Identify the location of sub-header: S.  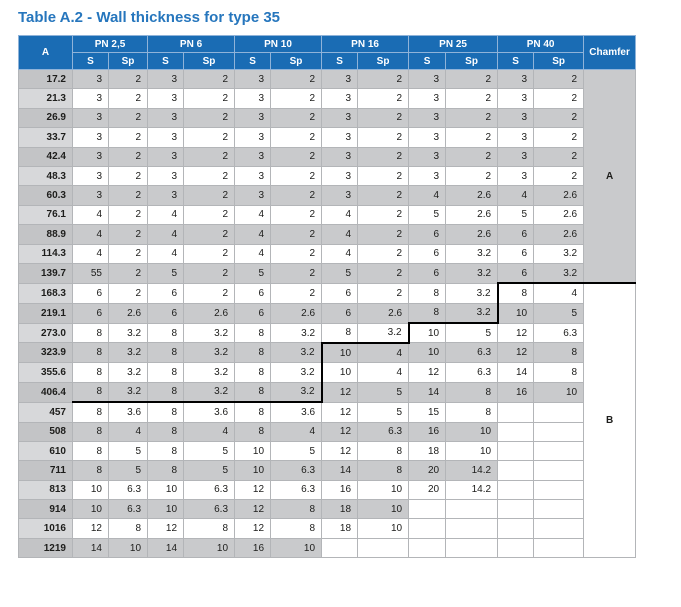
(427, 61).